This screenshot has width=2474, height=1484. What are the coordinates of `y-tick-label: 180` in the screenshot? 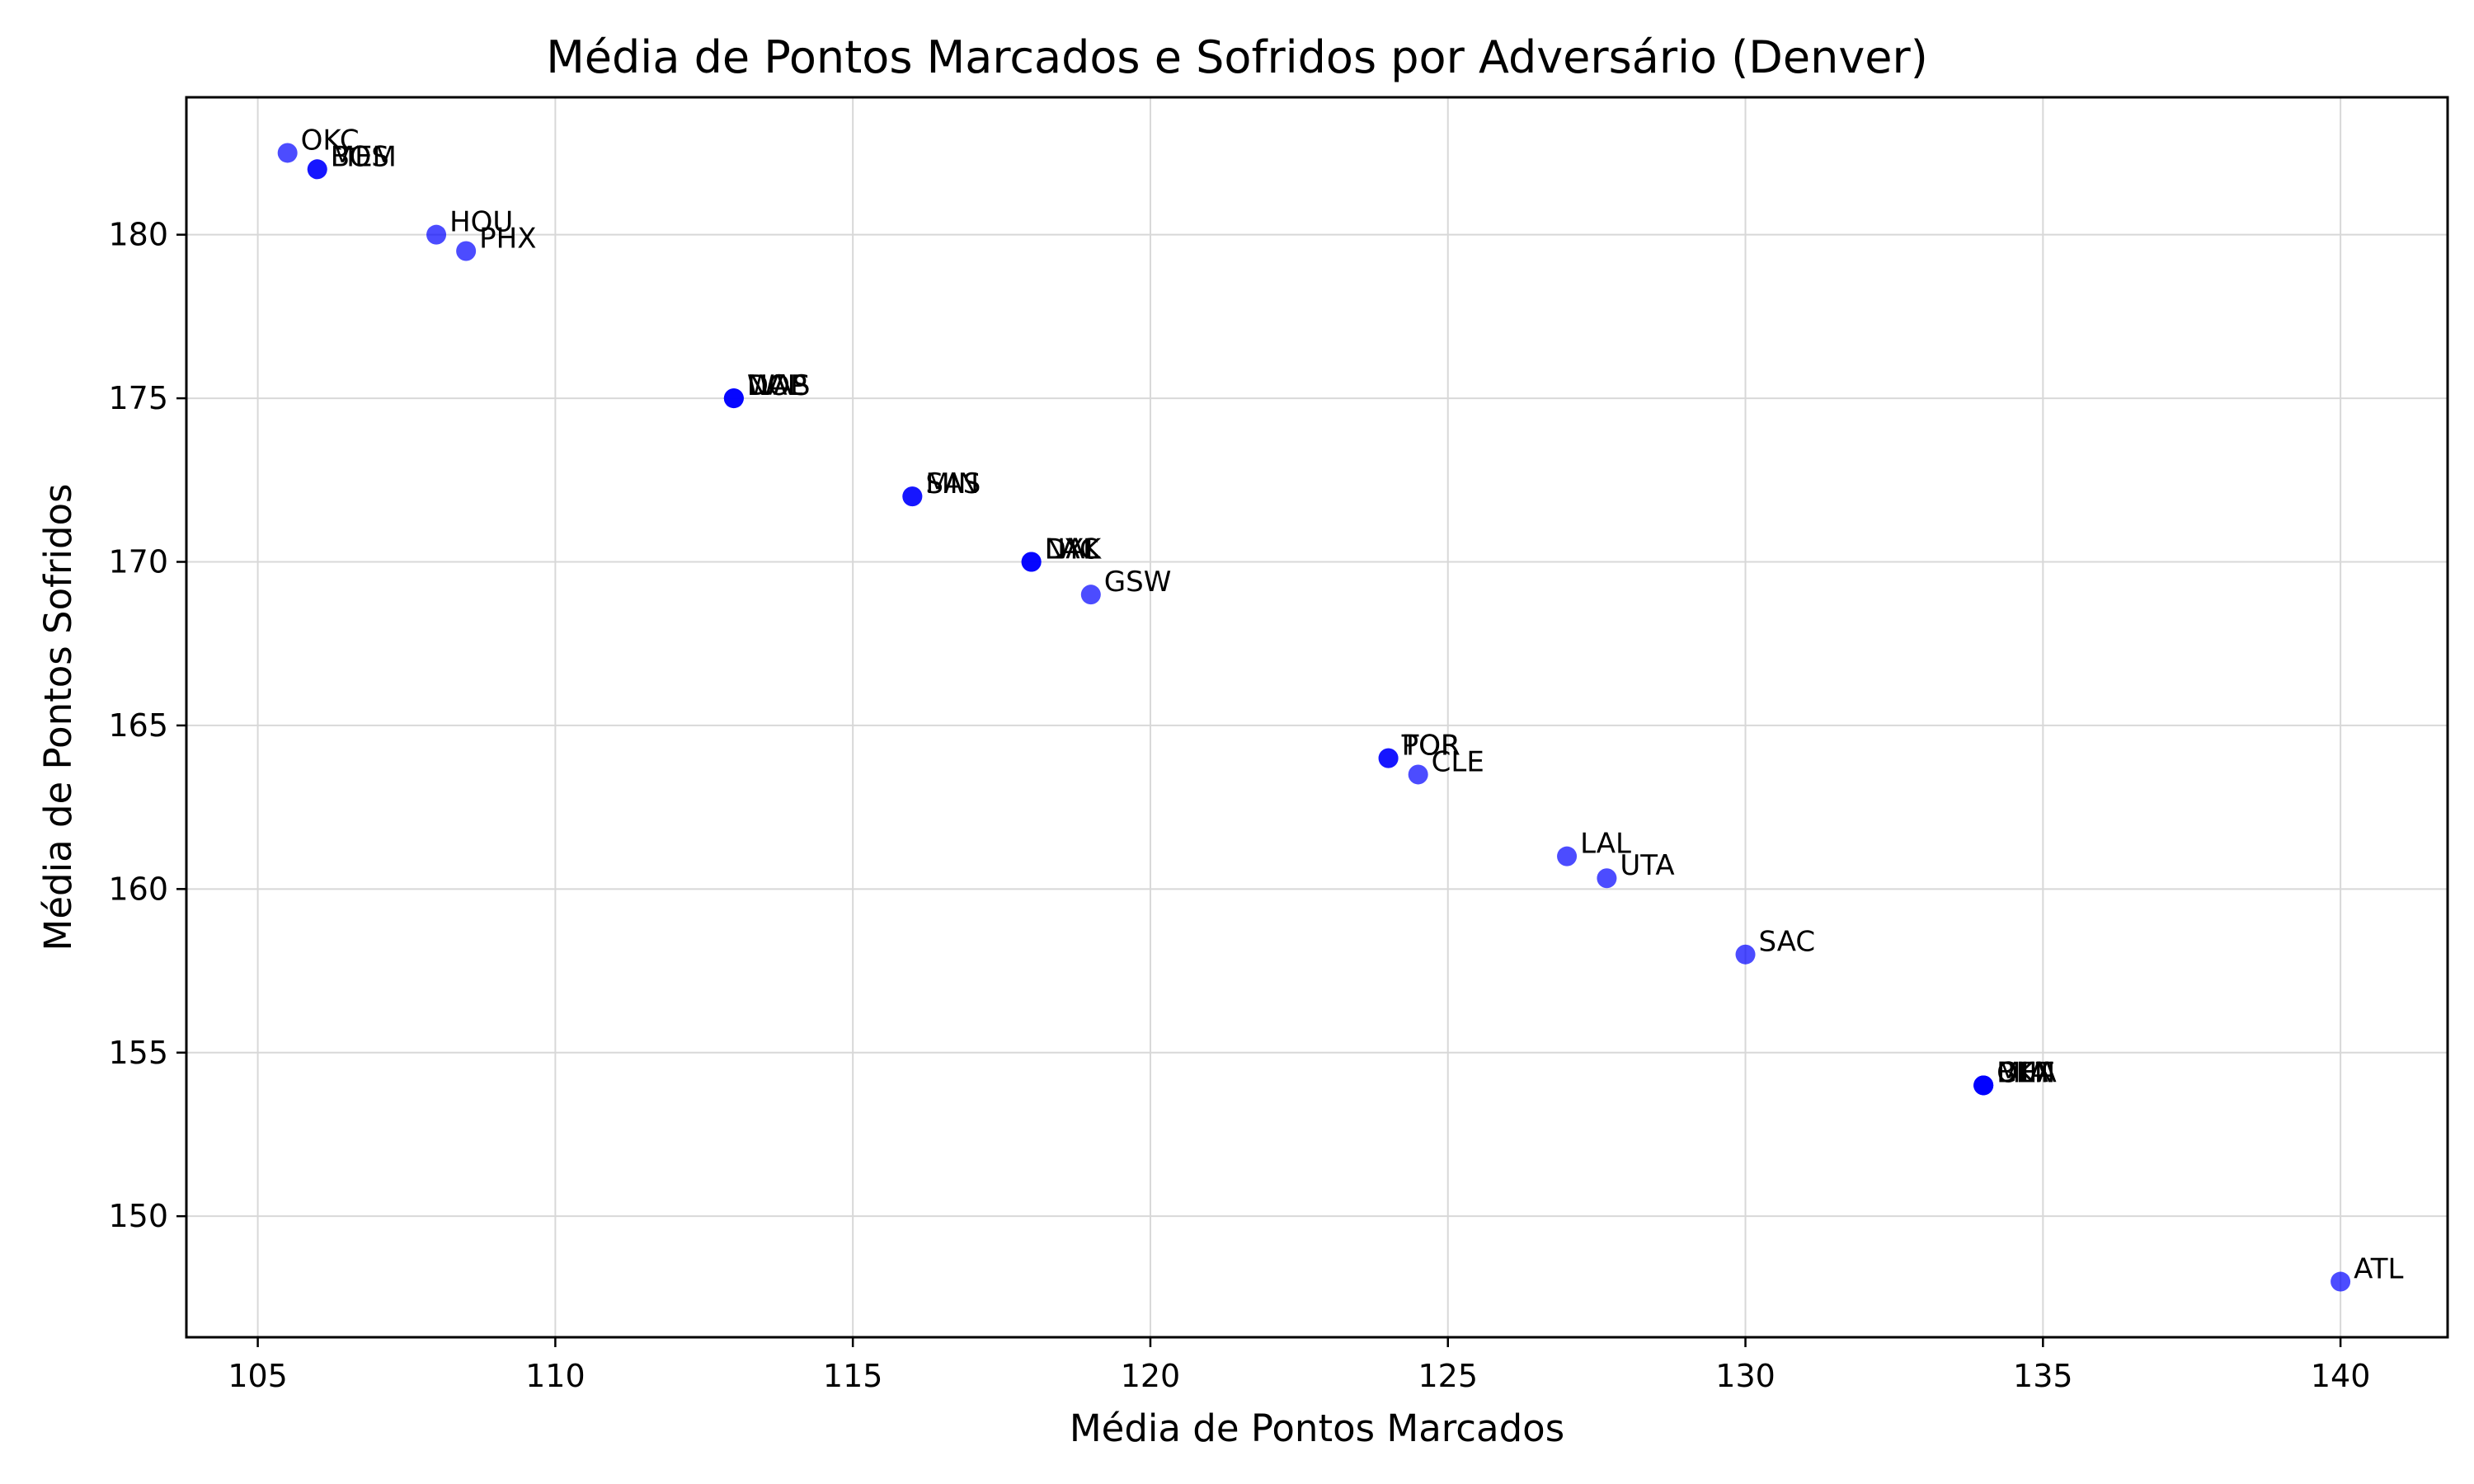 It's located at (138, 235).